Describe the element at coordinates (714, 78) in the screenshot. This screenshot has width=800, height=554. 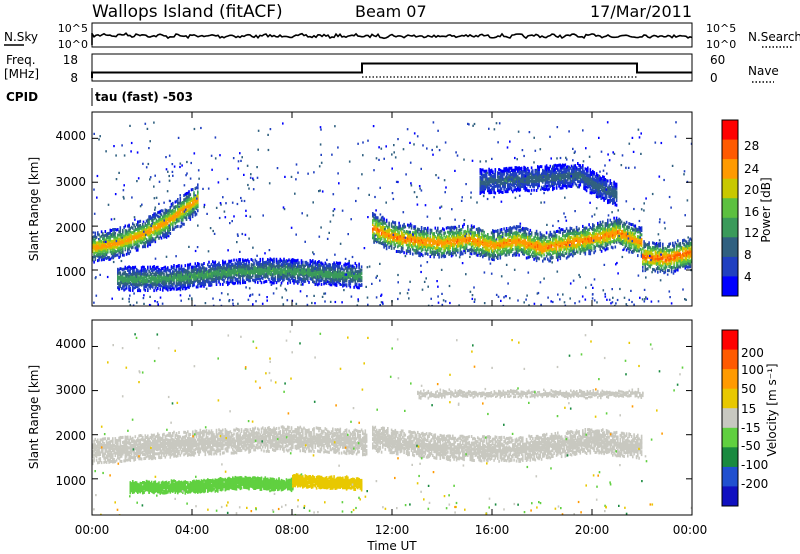
I see `nave-right-tick-bottom: 0` at that location.